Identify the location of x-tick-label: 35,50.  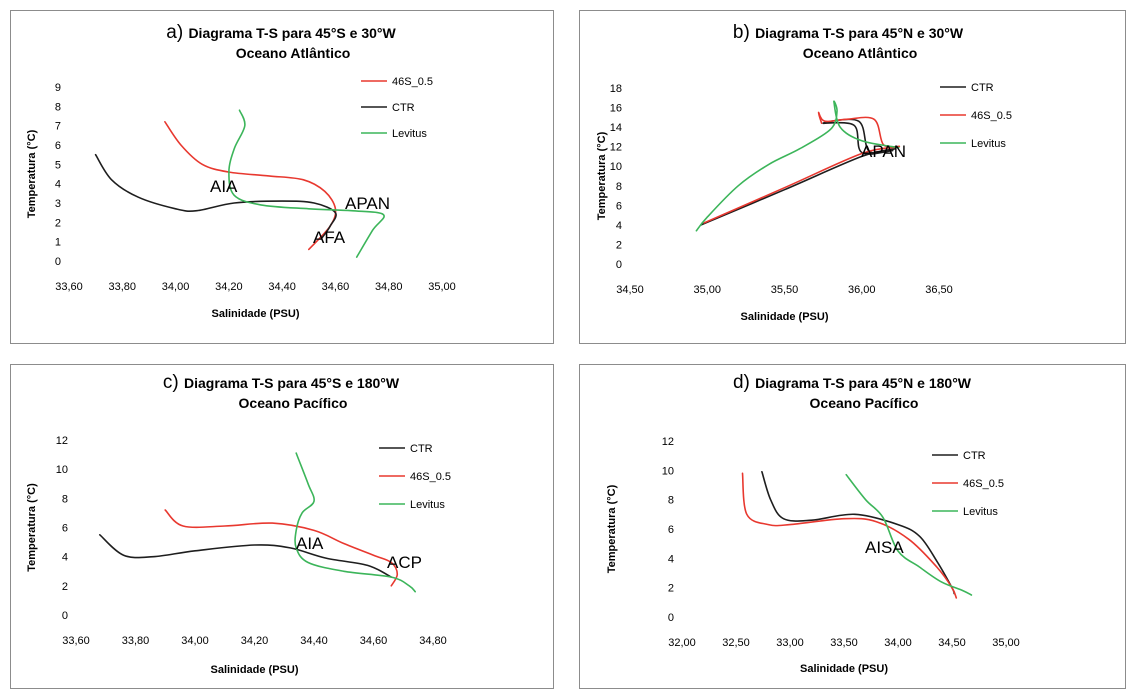
(785, 290).